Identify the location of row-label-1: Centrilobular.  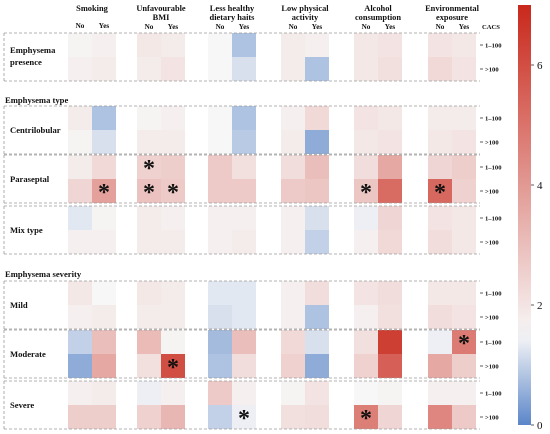
(35, 130).